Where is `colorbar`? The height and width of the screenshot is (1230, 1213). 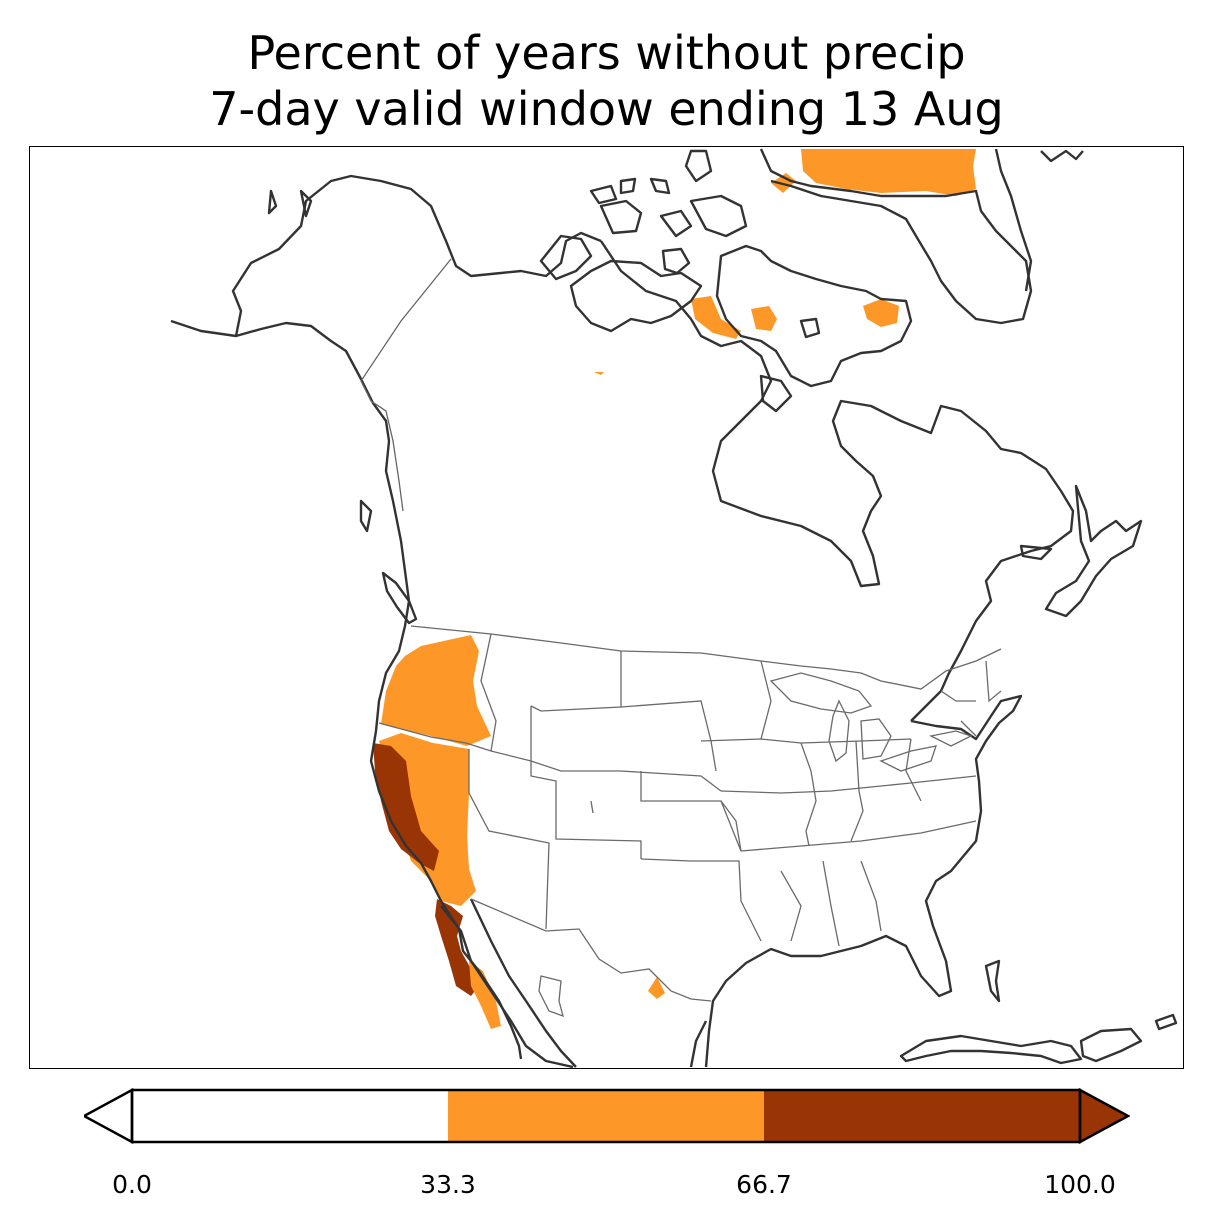 colorbar is located at coordinates (607, 1116).